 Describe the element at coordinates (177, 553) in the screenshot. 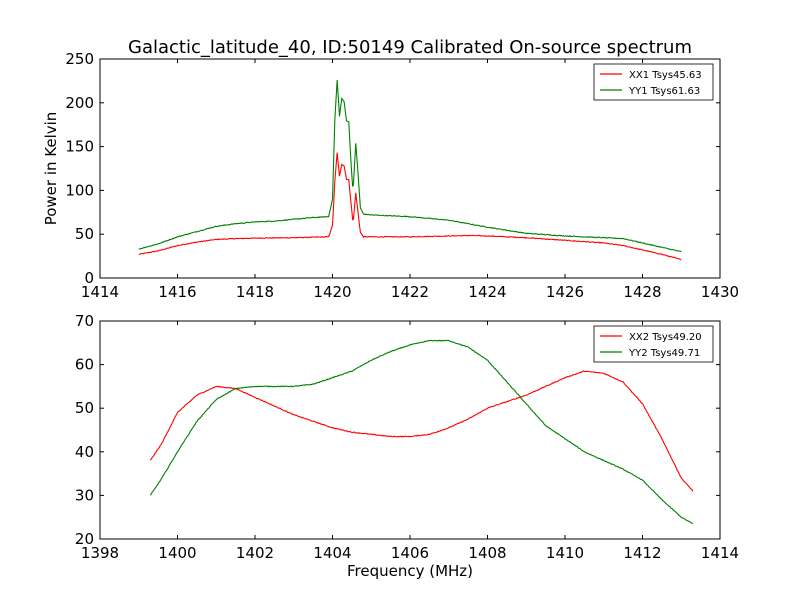

I see `x-tick-label: 1400` at that location.